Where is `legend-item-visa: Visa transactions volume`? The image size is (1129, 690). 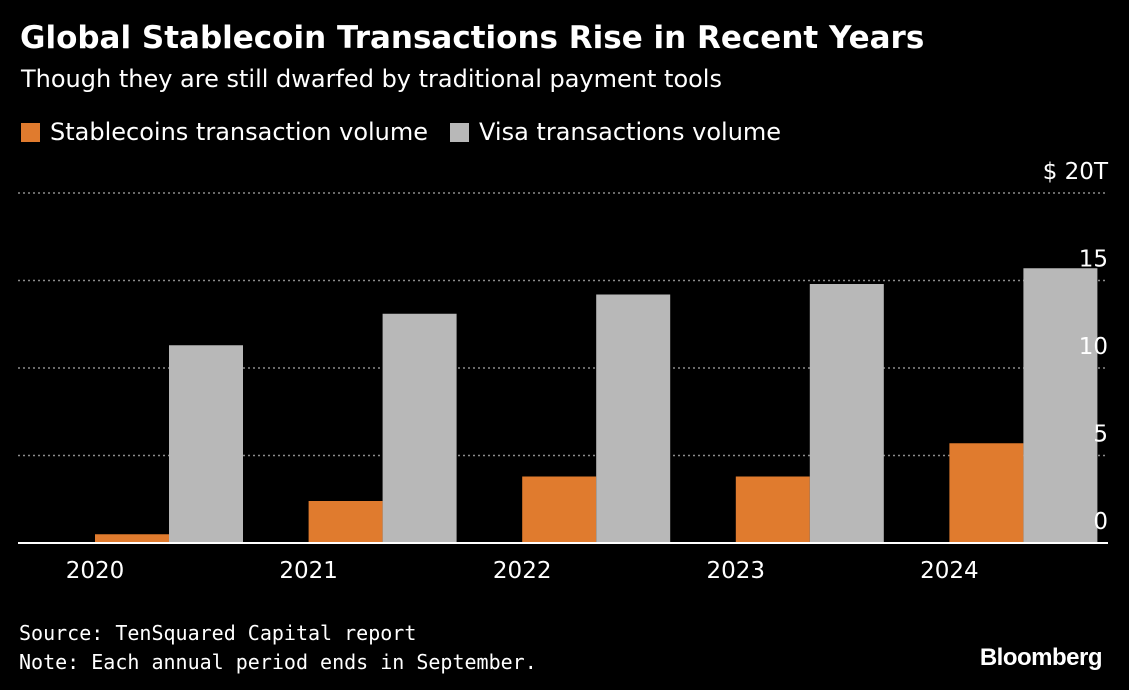
legend-item-visa: Visa transactions volume is located at coordinates (615, 132).